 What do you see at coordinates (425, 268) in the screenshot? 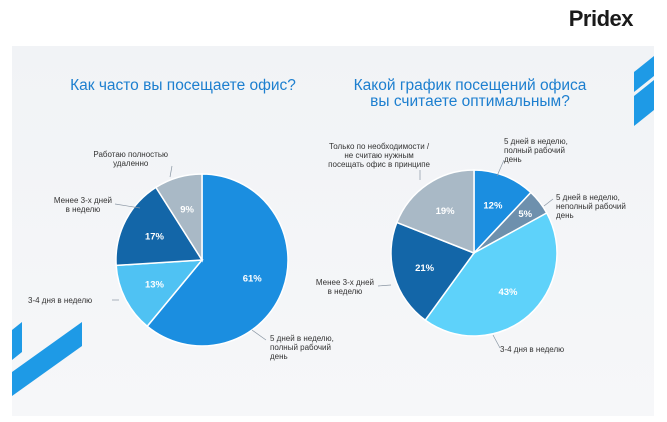
I see `chart-2-slice-4-percent: 21%` at bounding box center [425, 268].